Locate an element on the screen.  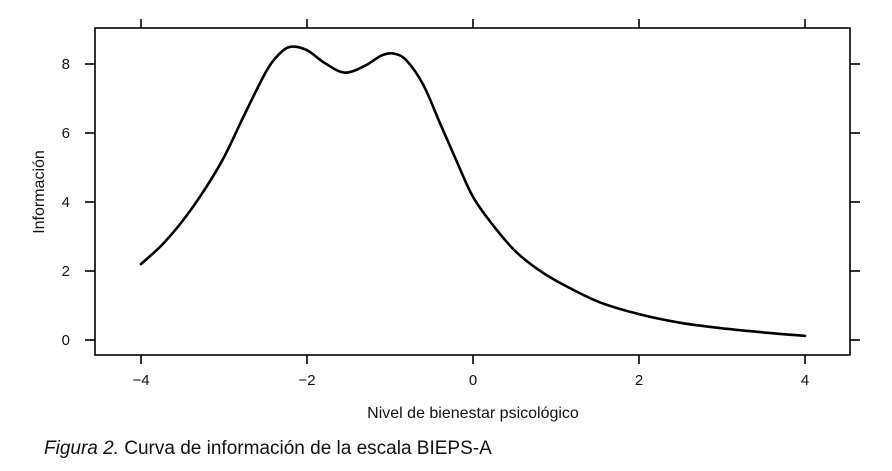
x-tick-label: 2 is located at coordinates (639, 380).